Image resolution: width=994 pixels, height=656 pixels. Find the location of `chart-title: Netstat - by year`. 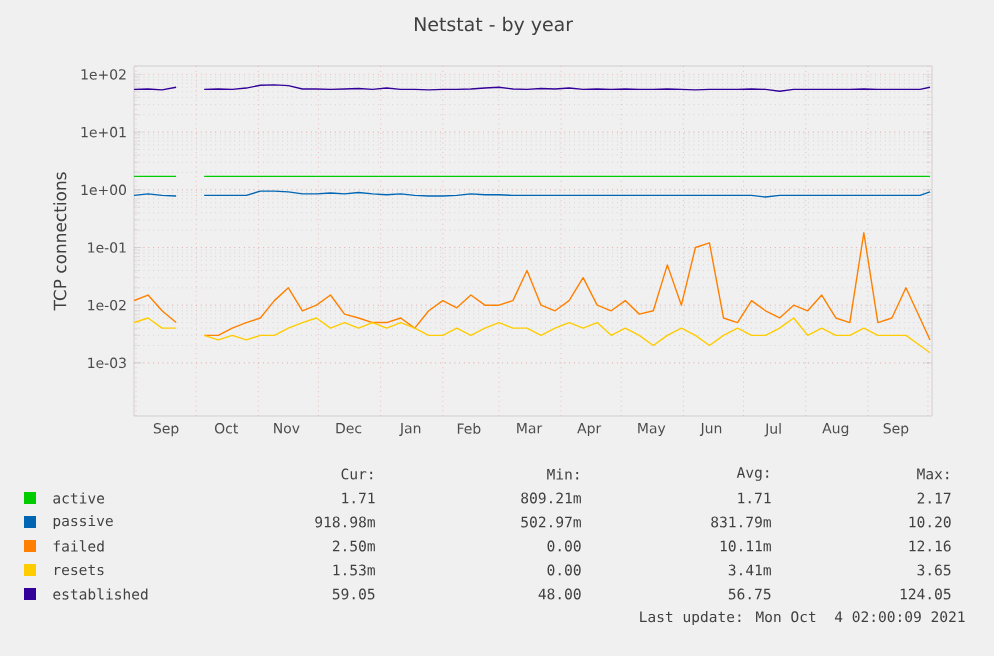

chart-title: Netstat - by year is located at coordinates (494, 25).